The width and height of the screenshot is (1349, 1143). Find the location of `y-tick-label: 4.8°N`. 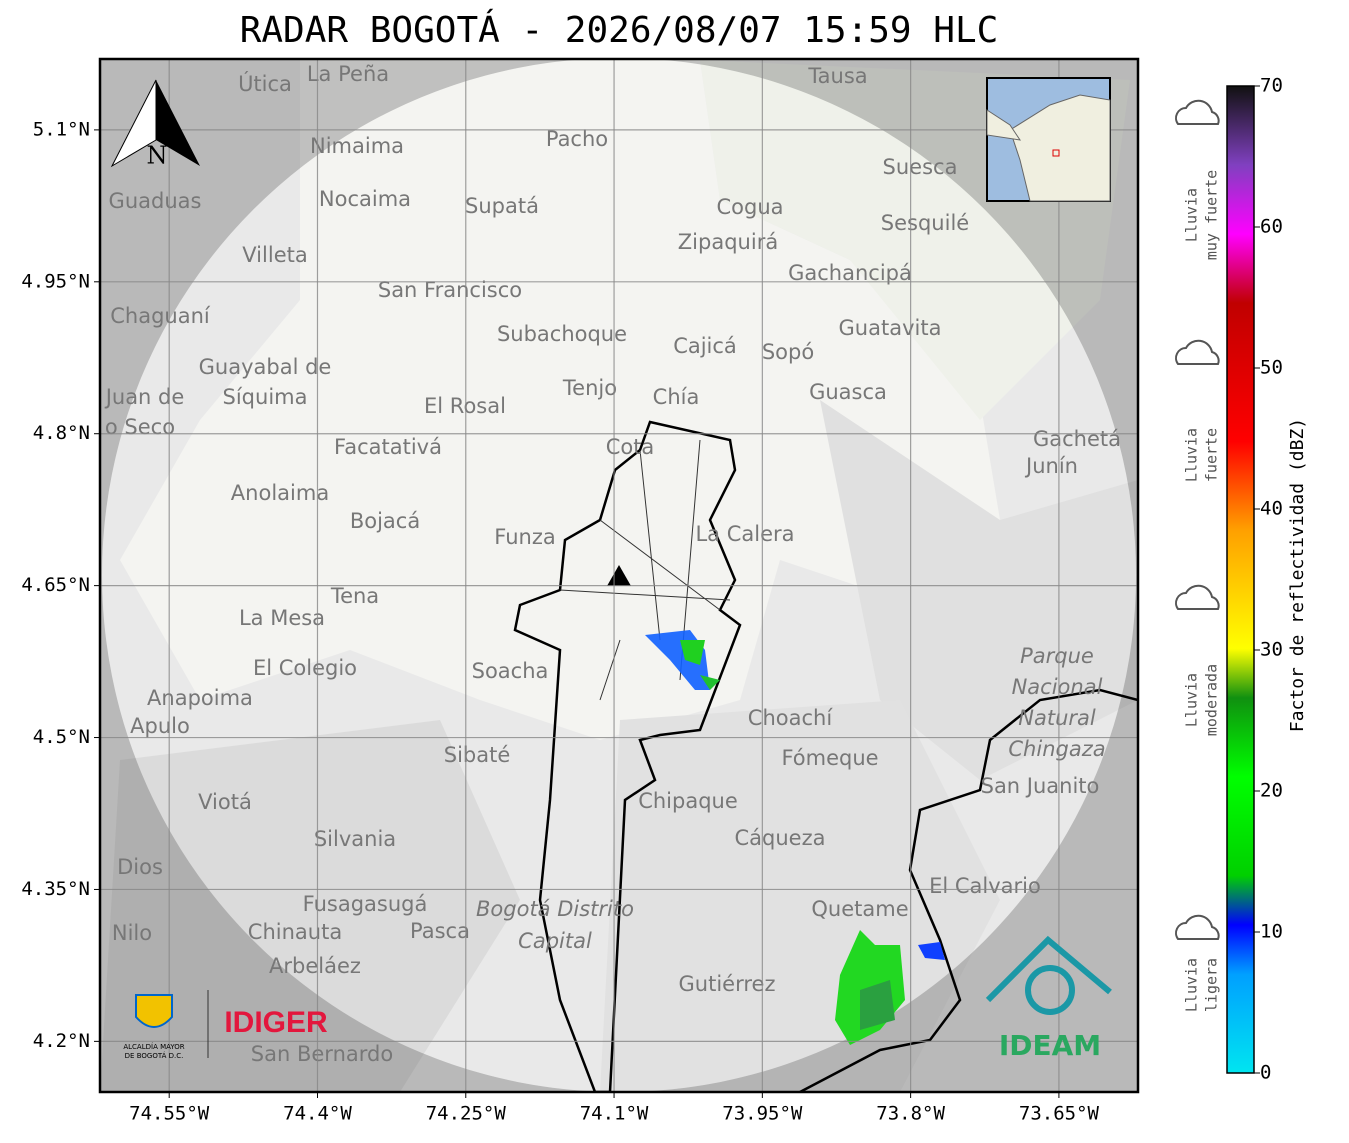

y-tick-label: 4.8°N is located at coordinates (61, 433).